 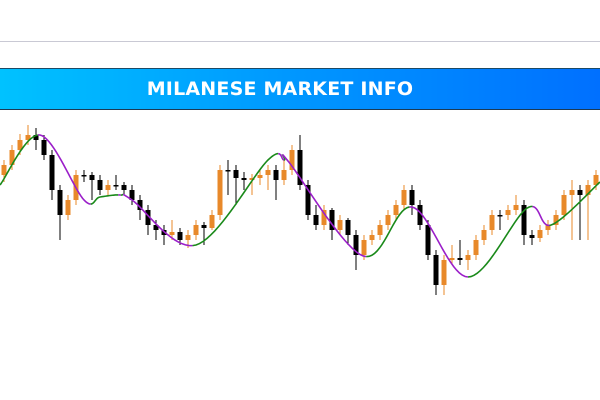 What do you see at coordinates (300, 41) in the screenshot?
I see `top-divider` at bounding box center [300, 41].